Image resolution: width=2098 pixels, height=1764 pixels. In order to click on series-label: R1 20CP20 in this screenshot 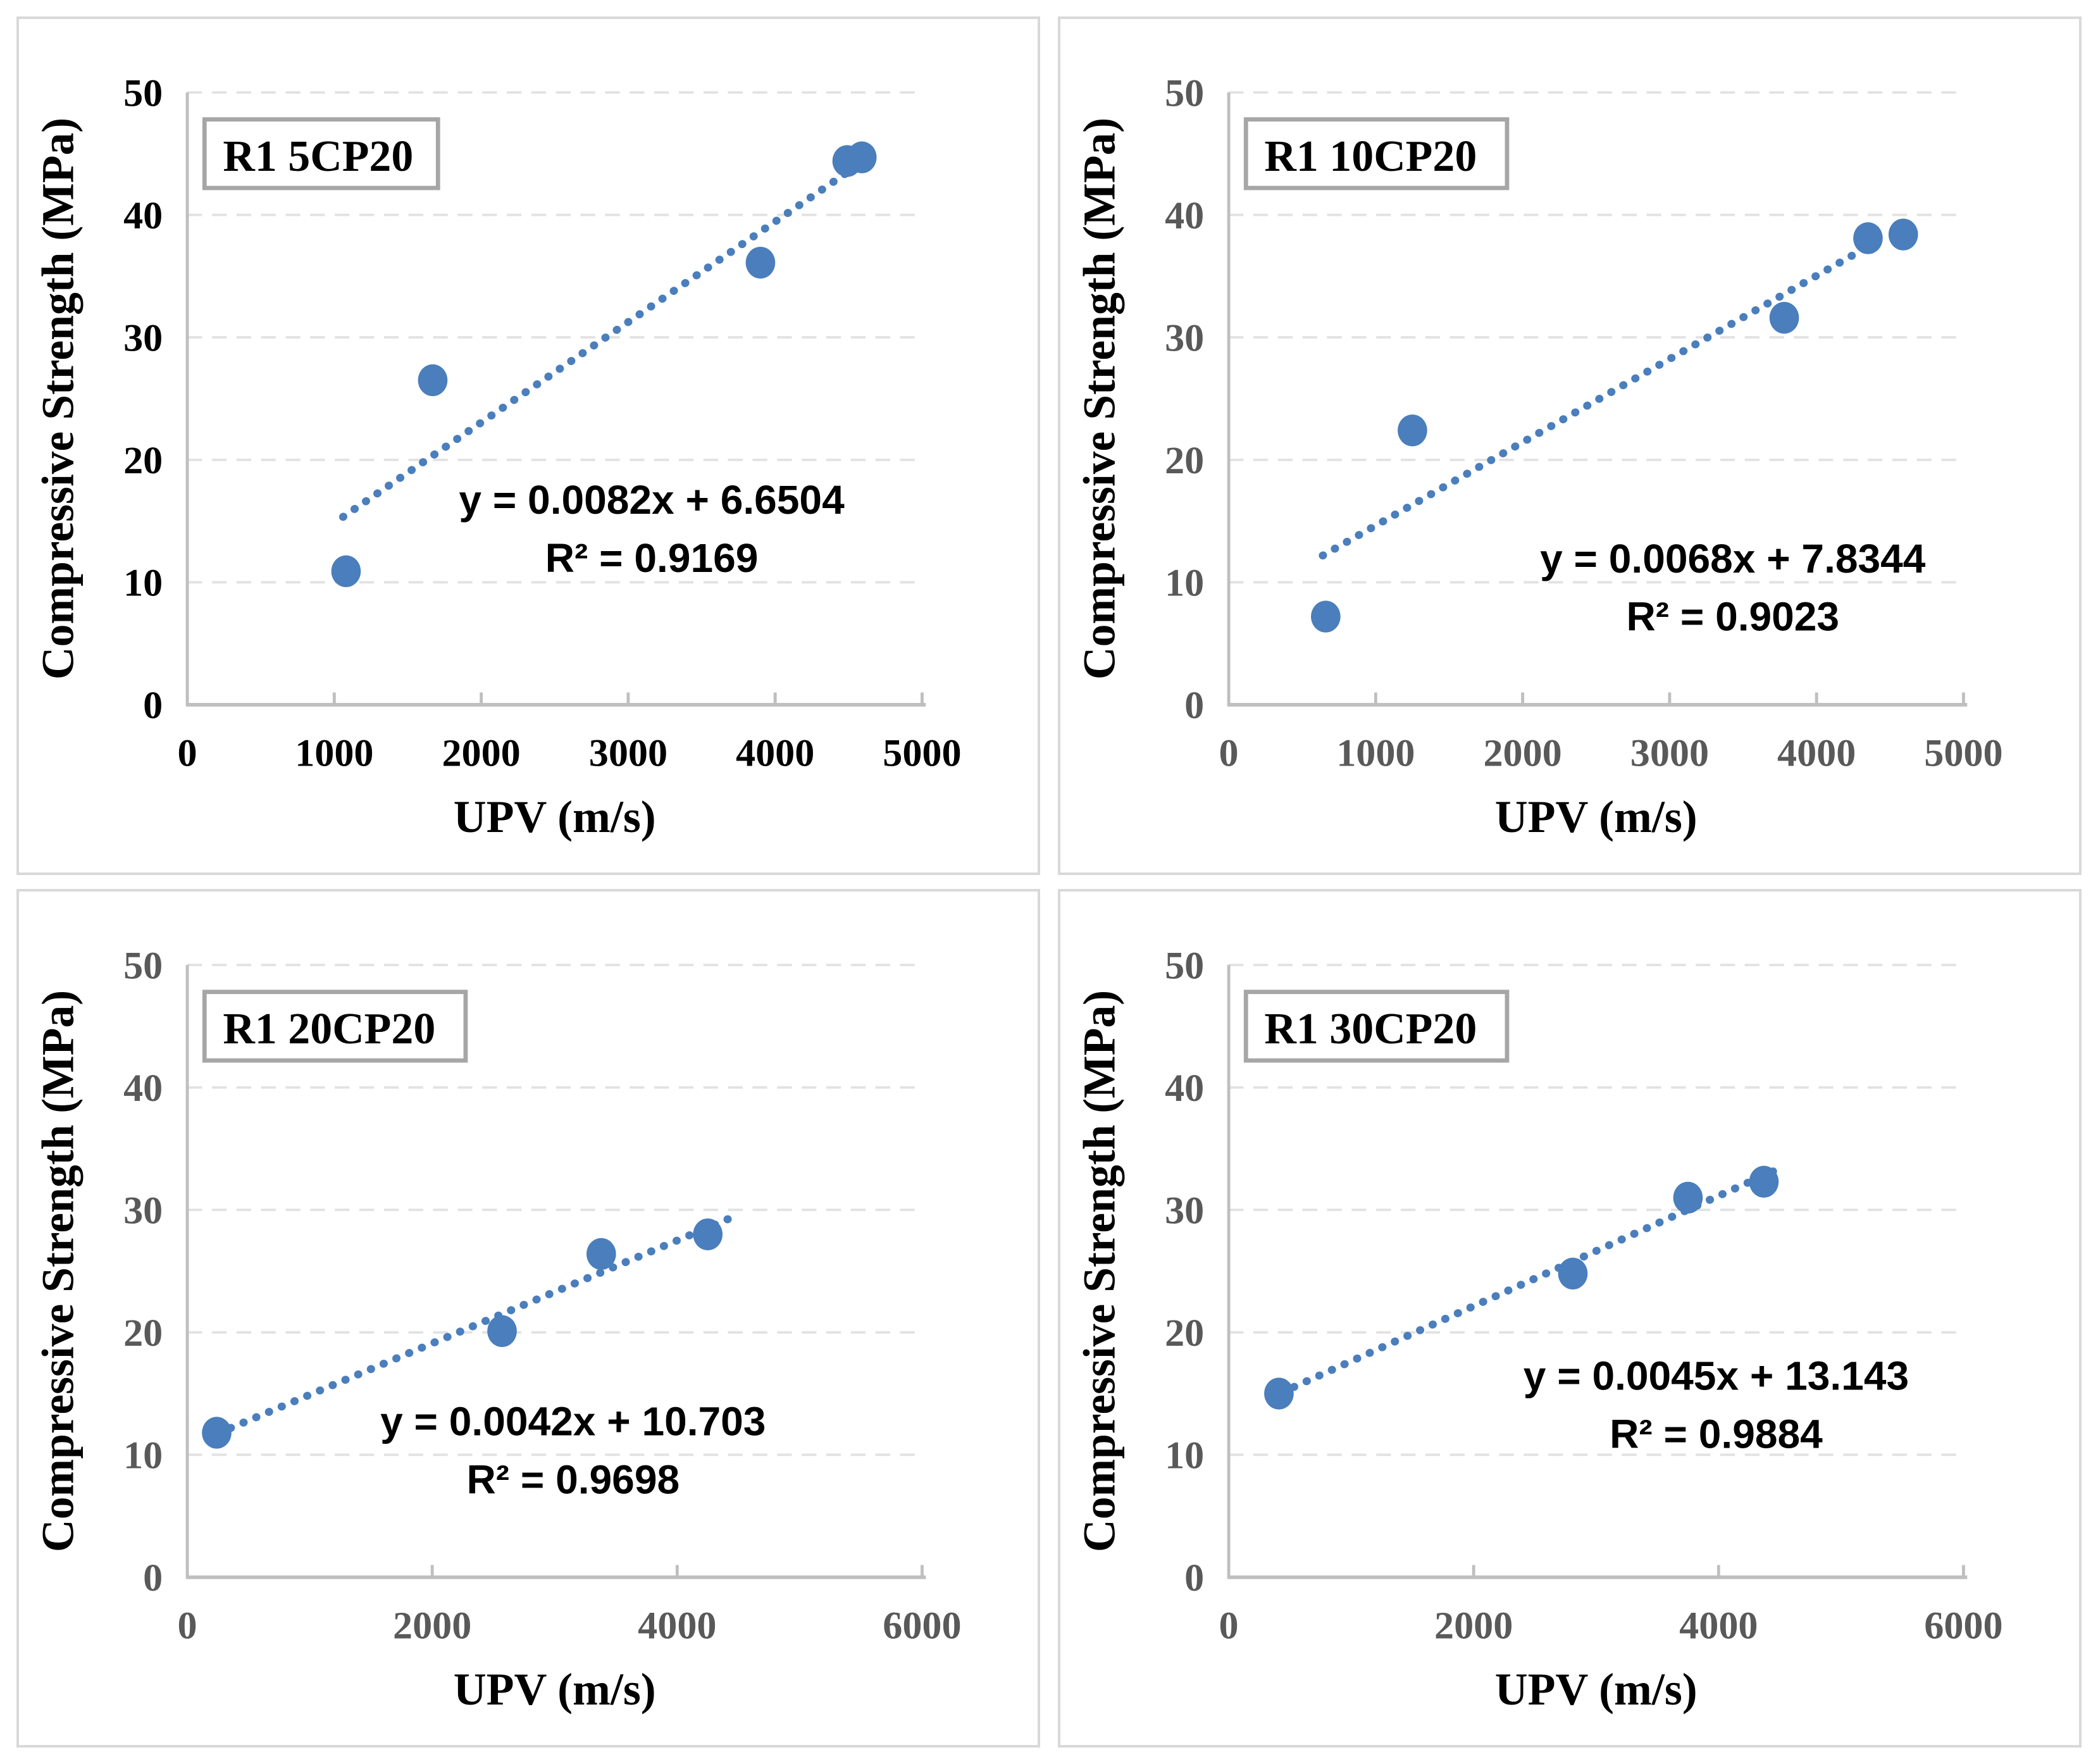, I will do `click(329, 1029)`.